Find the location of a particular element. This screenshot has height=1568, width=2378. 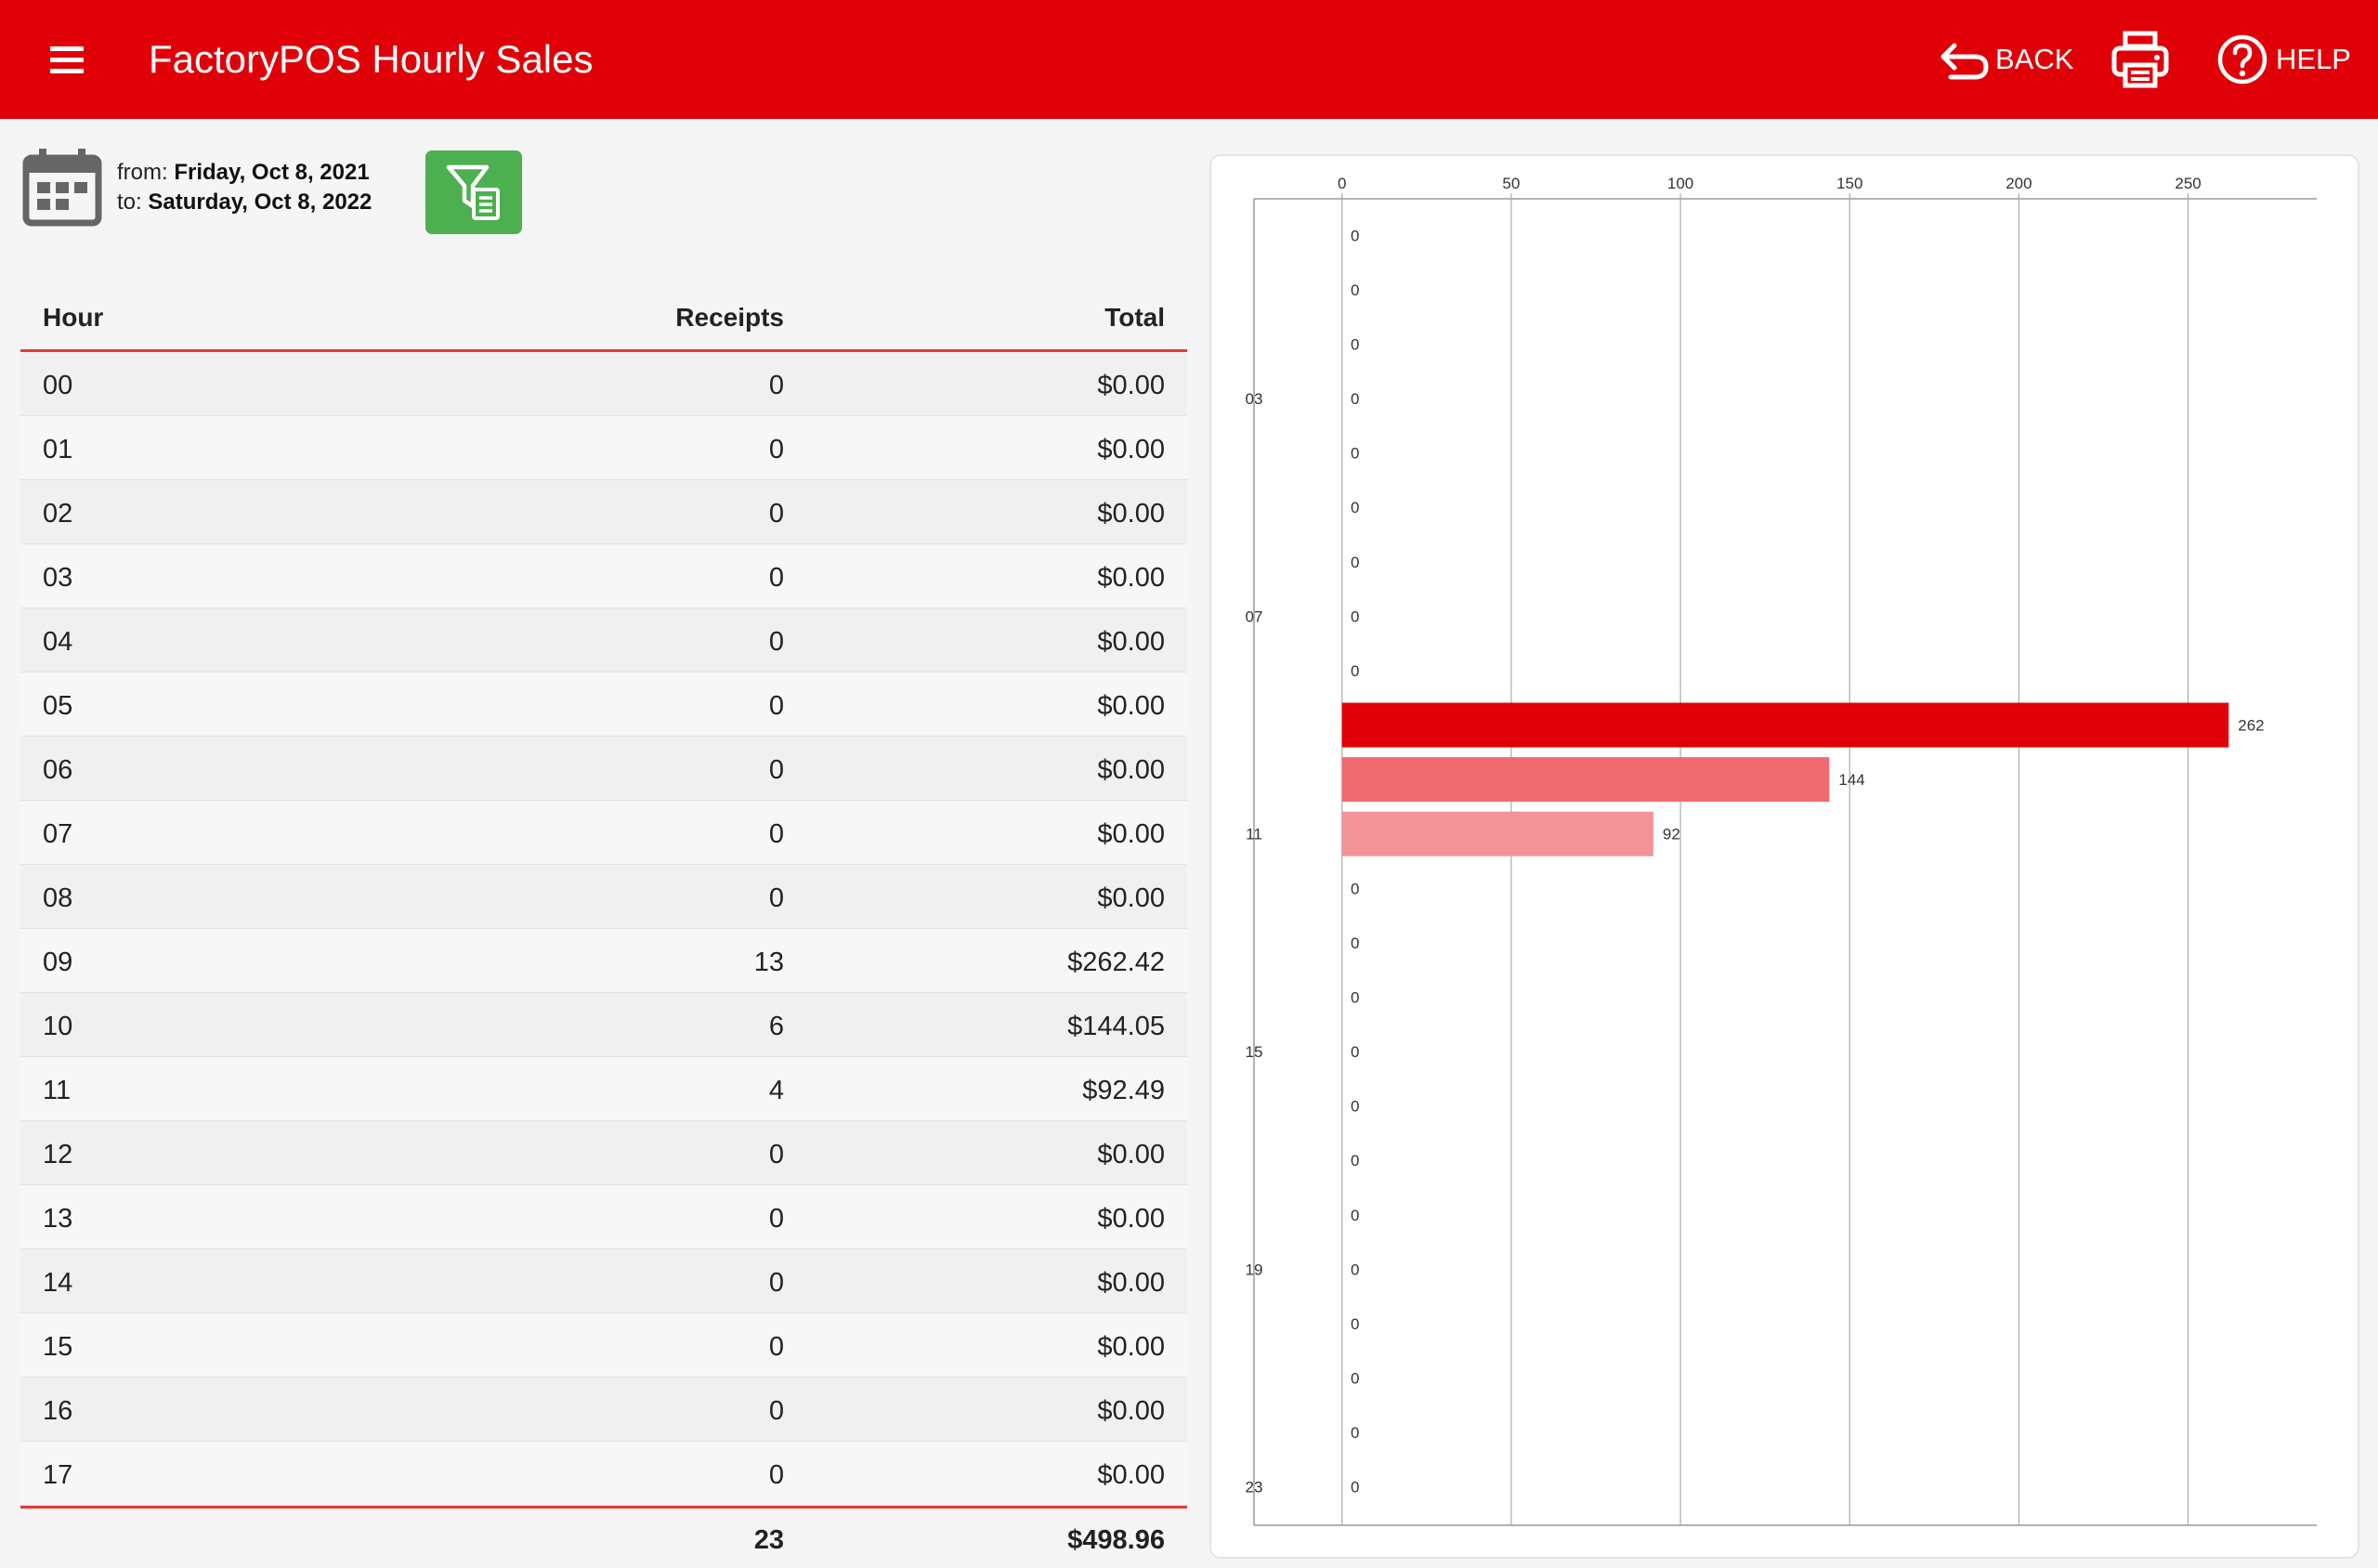

table-row: 15 0 $0.00 is located at coordinates (604, 1345).